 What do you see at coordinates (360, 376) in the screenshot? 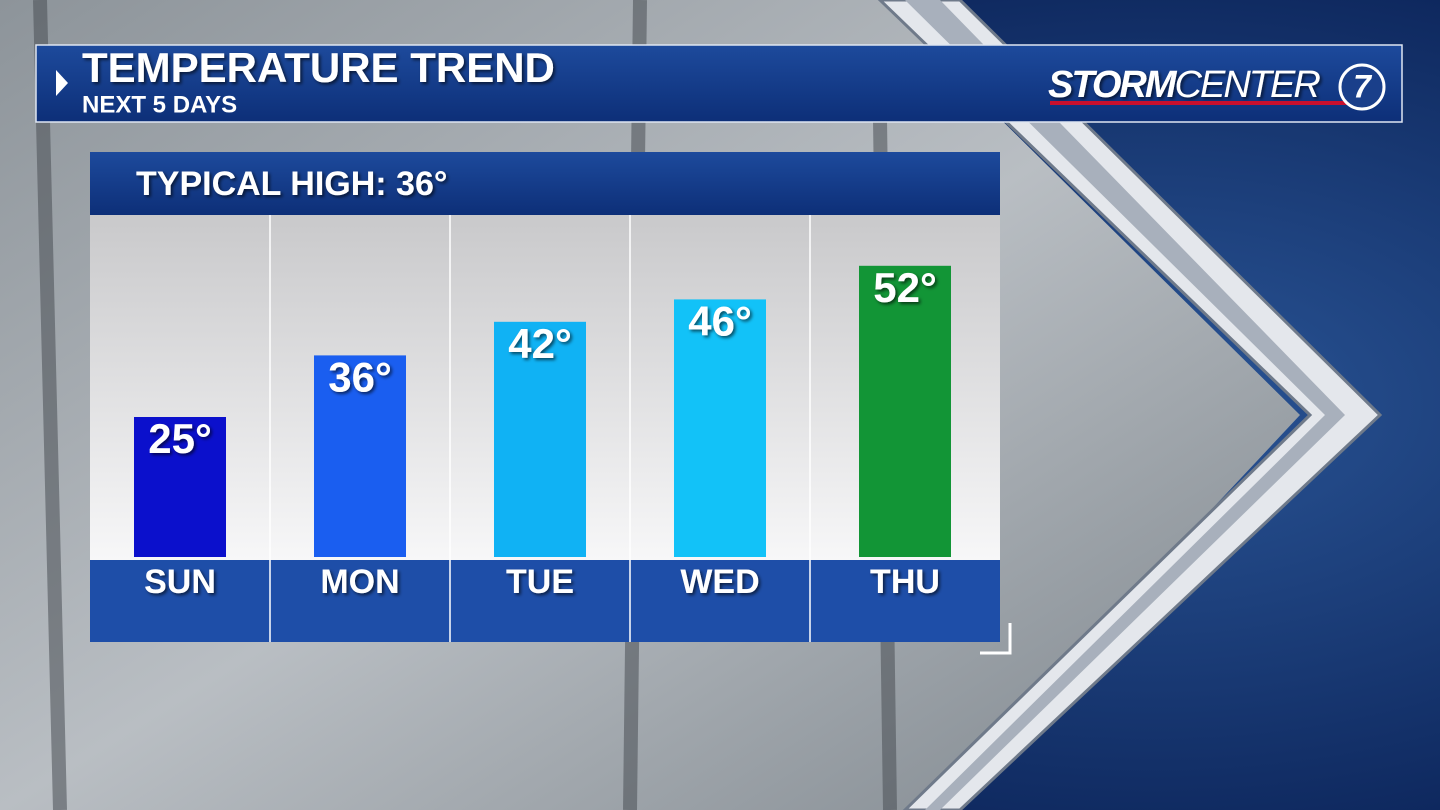
I see `value-label: 36°` at bounding box center [360, 376].